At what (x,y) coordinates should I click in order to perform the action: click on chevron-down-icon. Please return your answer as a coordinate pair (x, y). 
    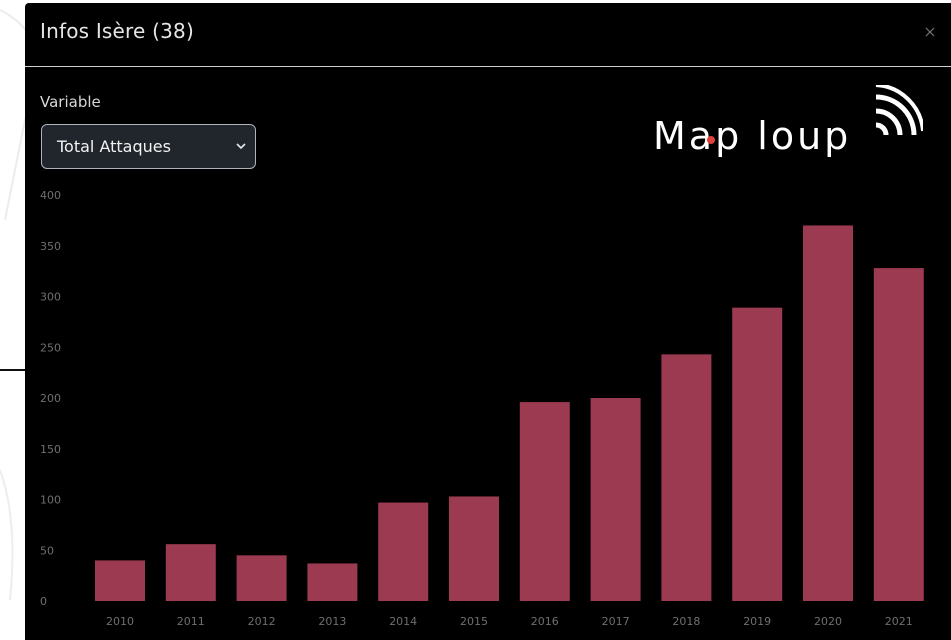
    Looking at the image, I should click on (241, 146).